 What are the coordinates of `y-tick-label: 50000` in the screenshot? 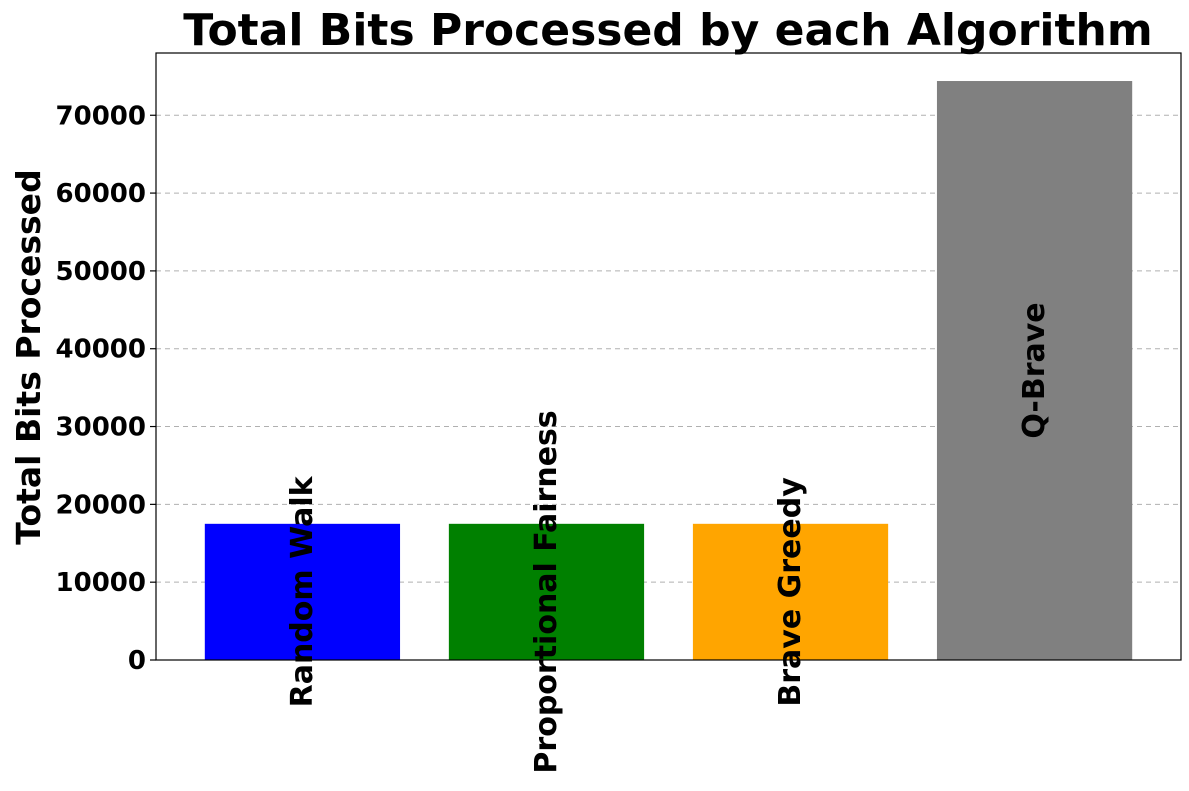 It's located at (101, 272).